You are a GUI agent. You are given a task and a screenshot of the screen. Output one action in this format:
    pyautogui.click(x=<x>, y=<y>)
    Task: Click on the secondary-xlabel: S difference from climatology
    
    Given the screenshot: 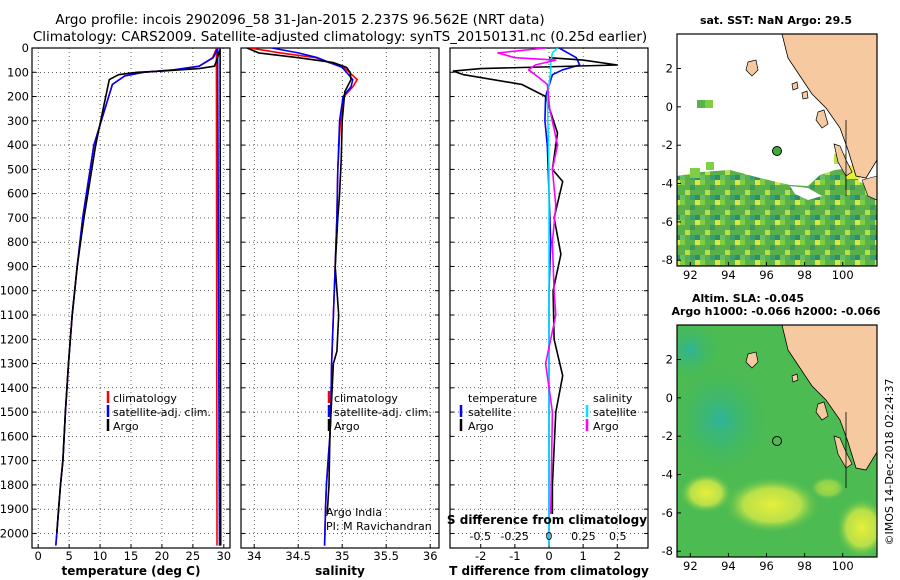 What is the action you would take?
    pyautogui.click(x=547, y=520)
    